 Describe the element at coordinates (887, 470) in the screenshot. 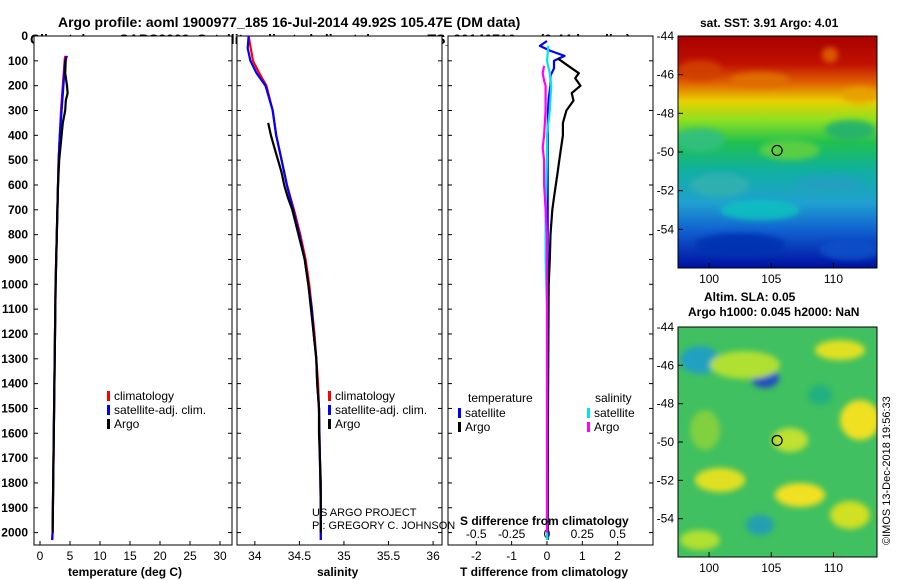

I see `imos-watermark: ©IMOS 13-Dec-2018 19:56:33` at that location.